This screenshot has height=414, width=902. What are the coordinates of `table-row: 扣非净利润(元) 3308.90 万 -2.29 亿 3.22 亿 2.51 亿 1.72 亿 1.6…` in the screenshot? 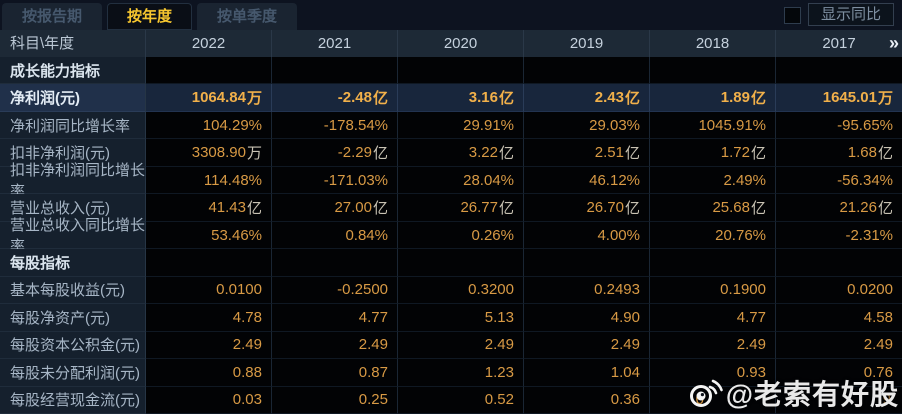 It's located at (451, 153).